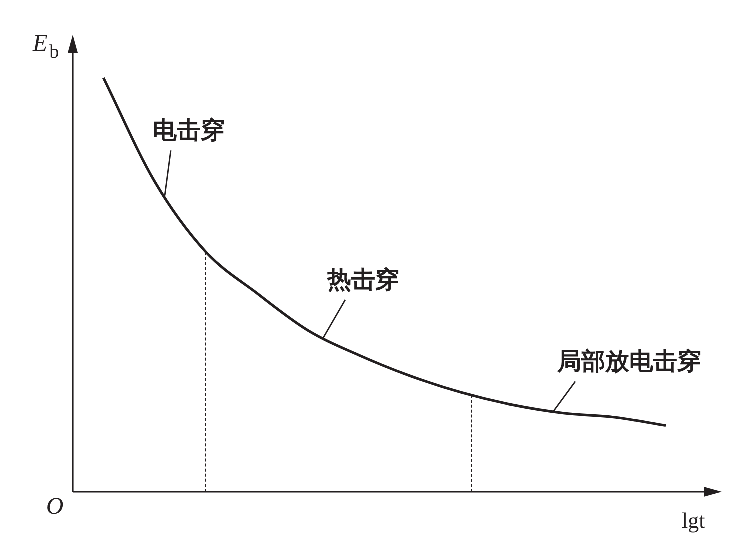  I want to click on text: O, so click(55, 507).